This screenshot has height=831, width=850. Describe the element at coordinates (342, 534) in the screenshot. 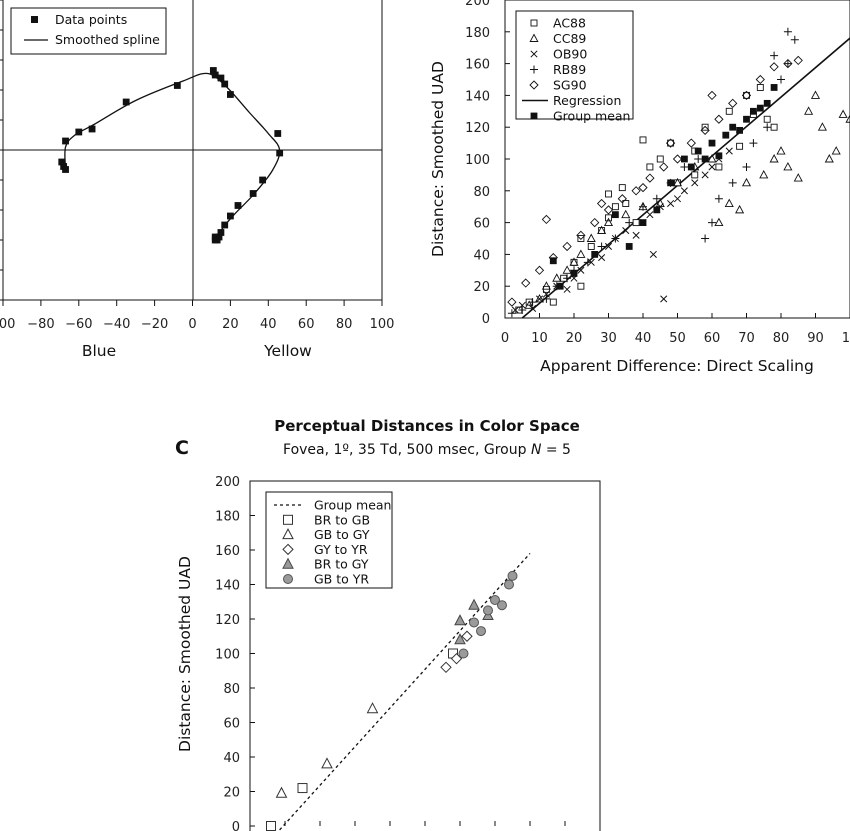

I see `legend-entry: GB to GY` at that location.